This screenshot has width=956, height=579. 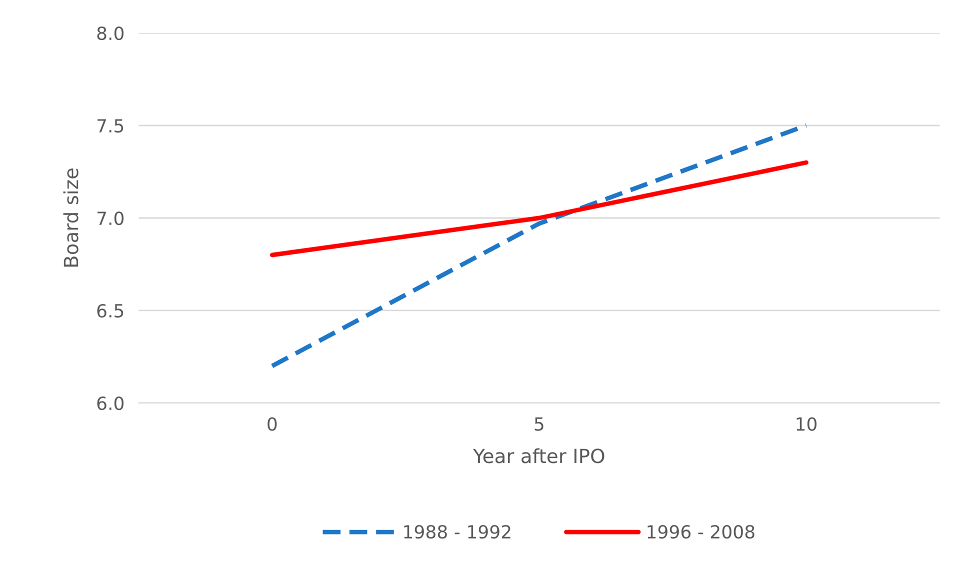 I want to click on x-axis-title: Year after IPO, so click(x=538, y=456).